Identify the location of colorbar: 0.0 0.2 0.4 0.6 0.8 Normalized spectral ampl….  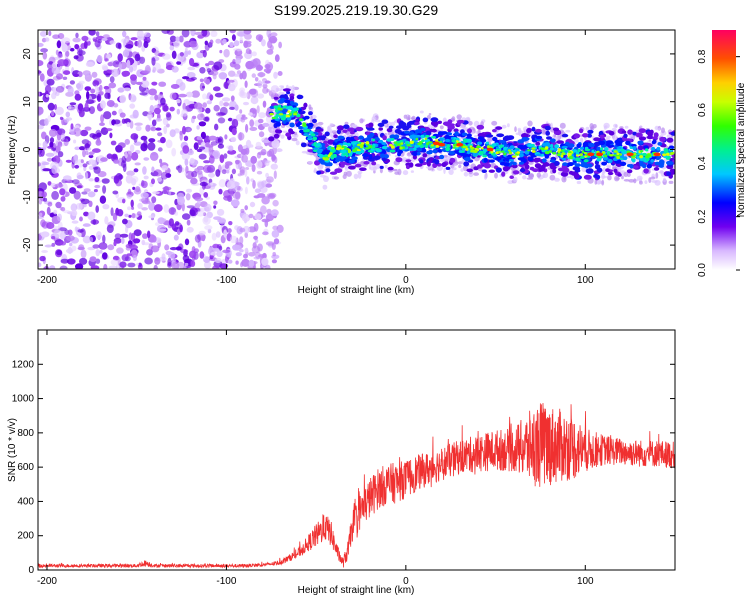
(722, 153).